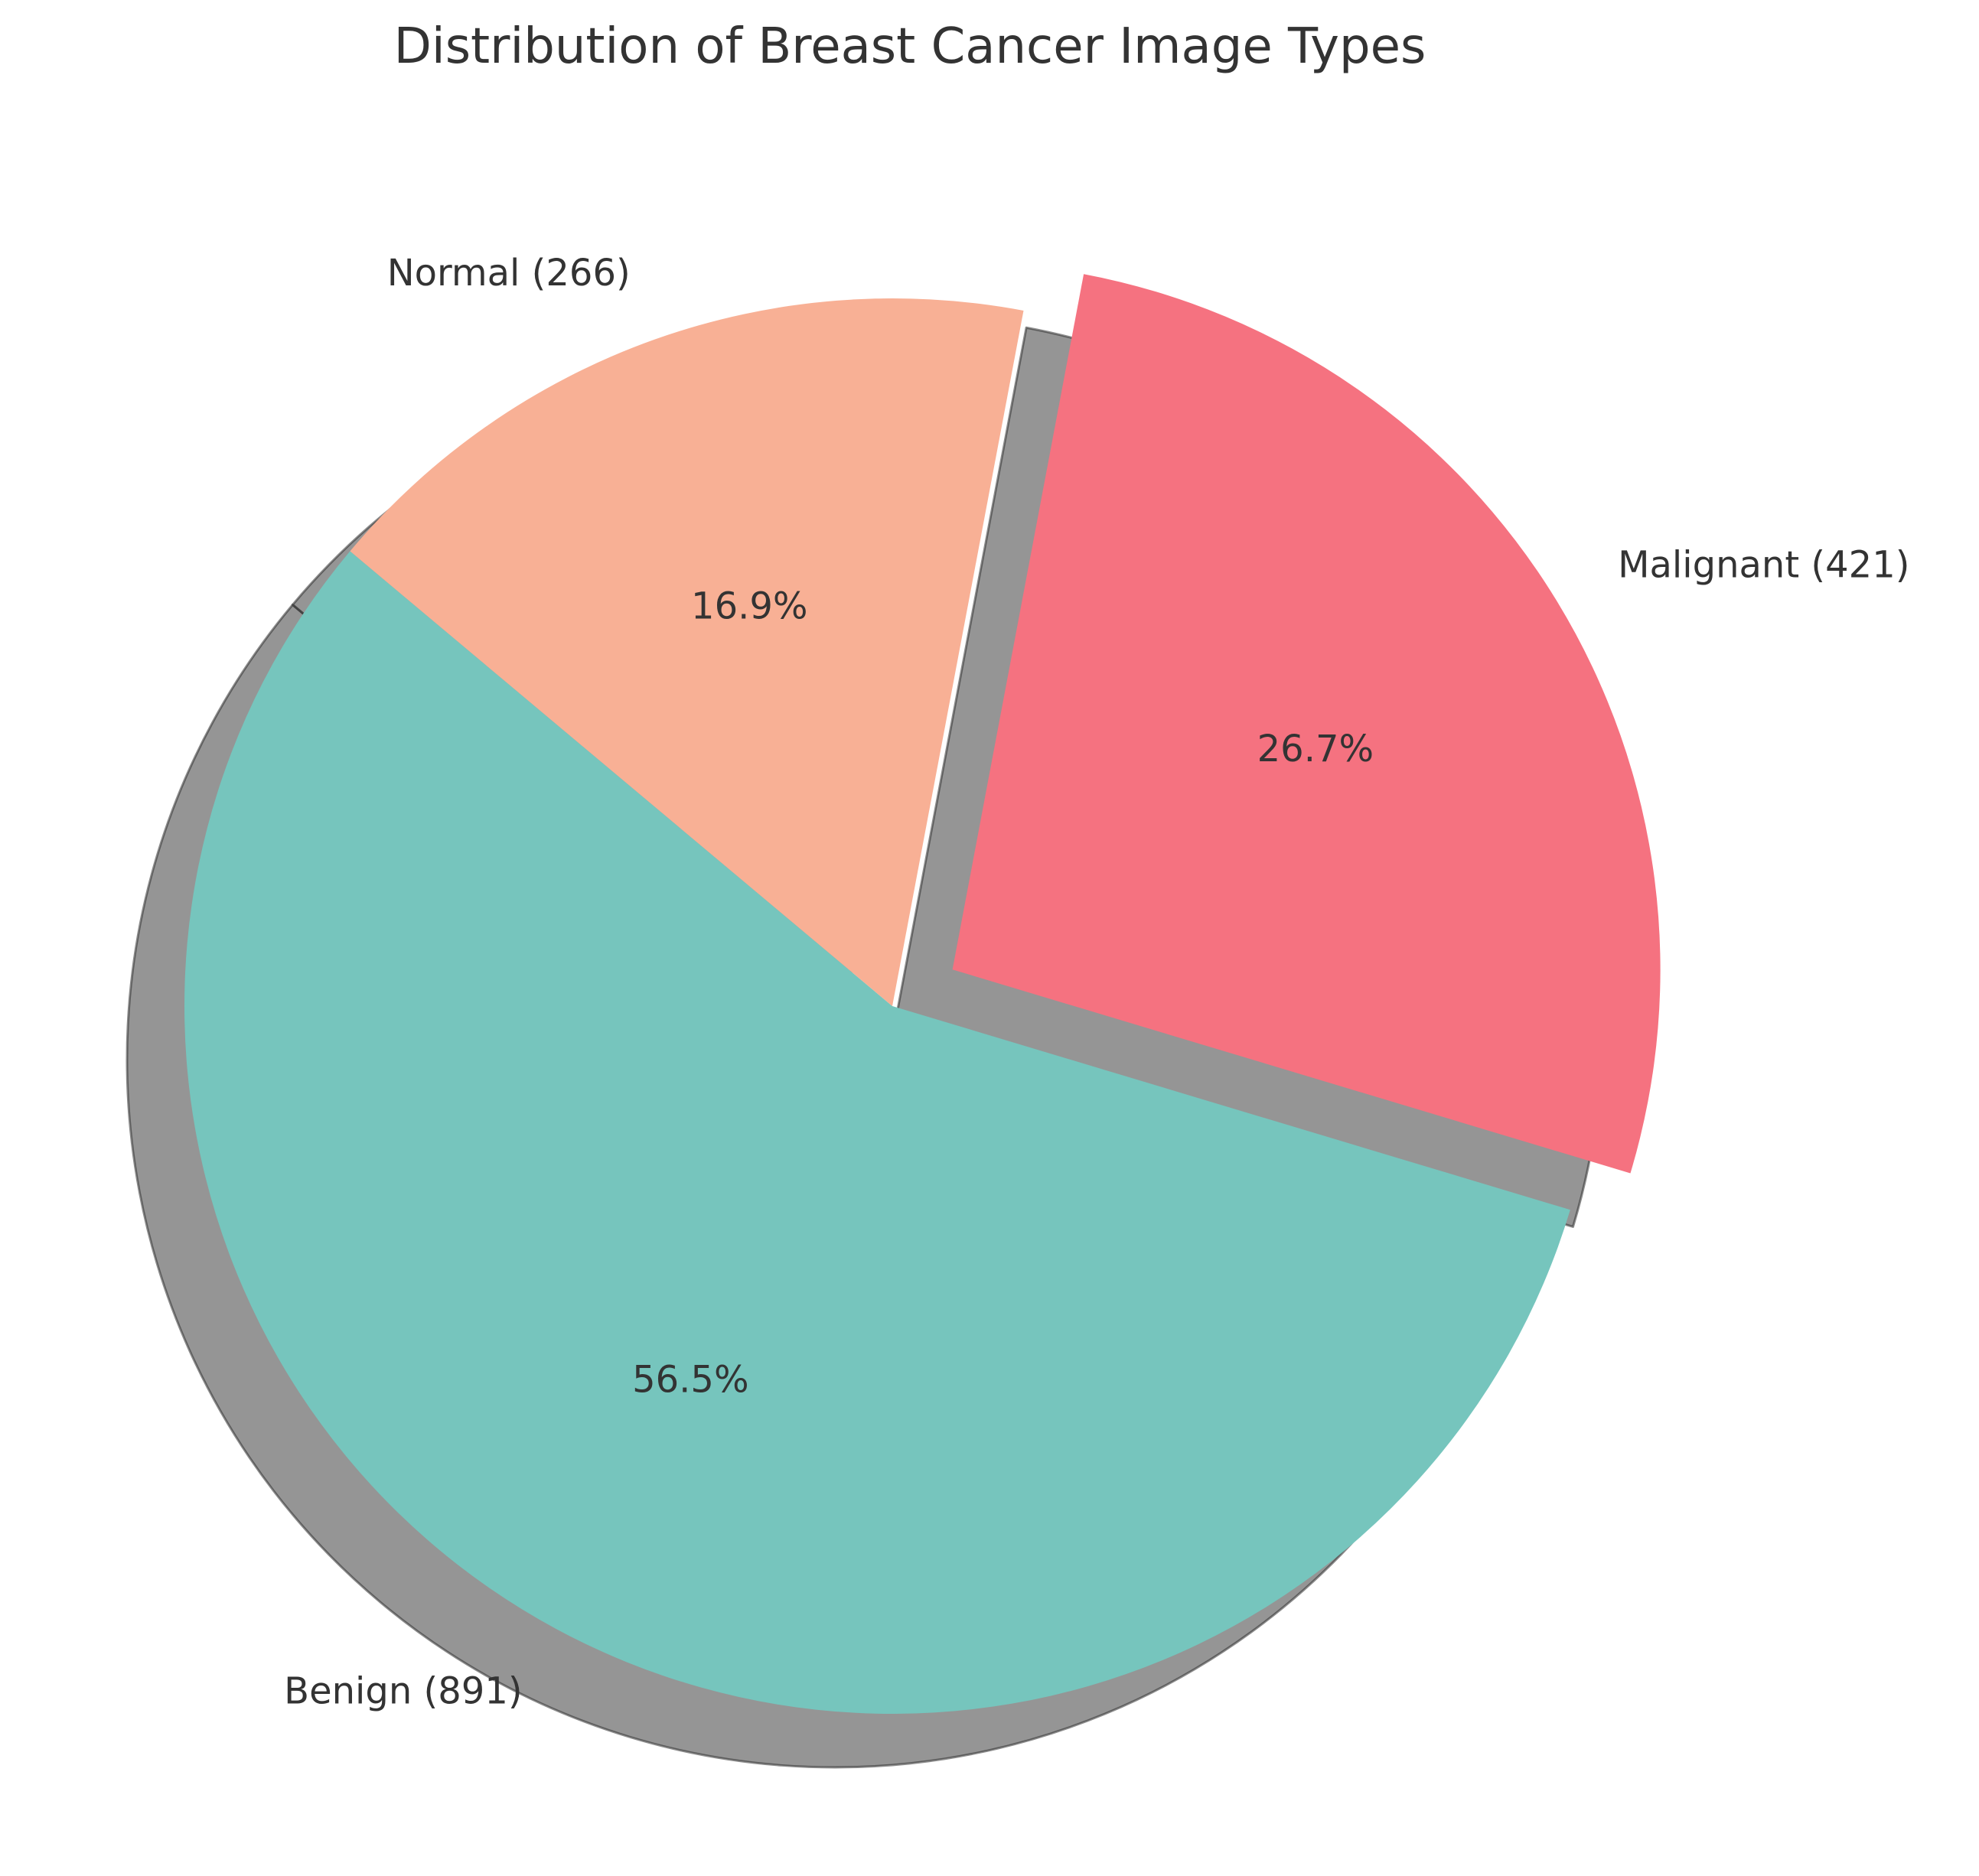 This screenshot has width=1979, height=1876. I want to click on slice-label-malignant: Malignant (421), so click(1763, 565).